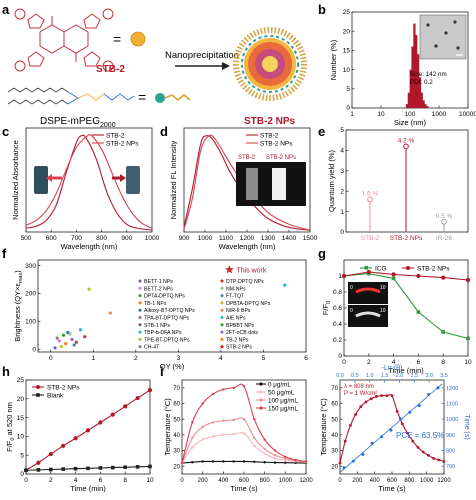 This screenshot has height=500, width=476. Describe the element at coordinates (163, 333) in the screenshot. I see `legend-label: TBP-b-DFA NPs` at that location.